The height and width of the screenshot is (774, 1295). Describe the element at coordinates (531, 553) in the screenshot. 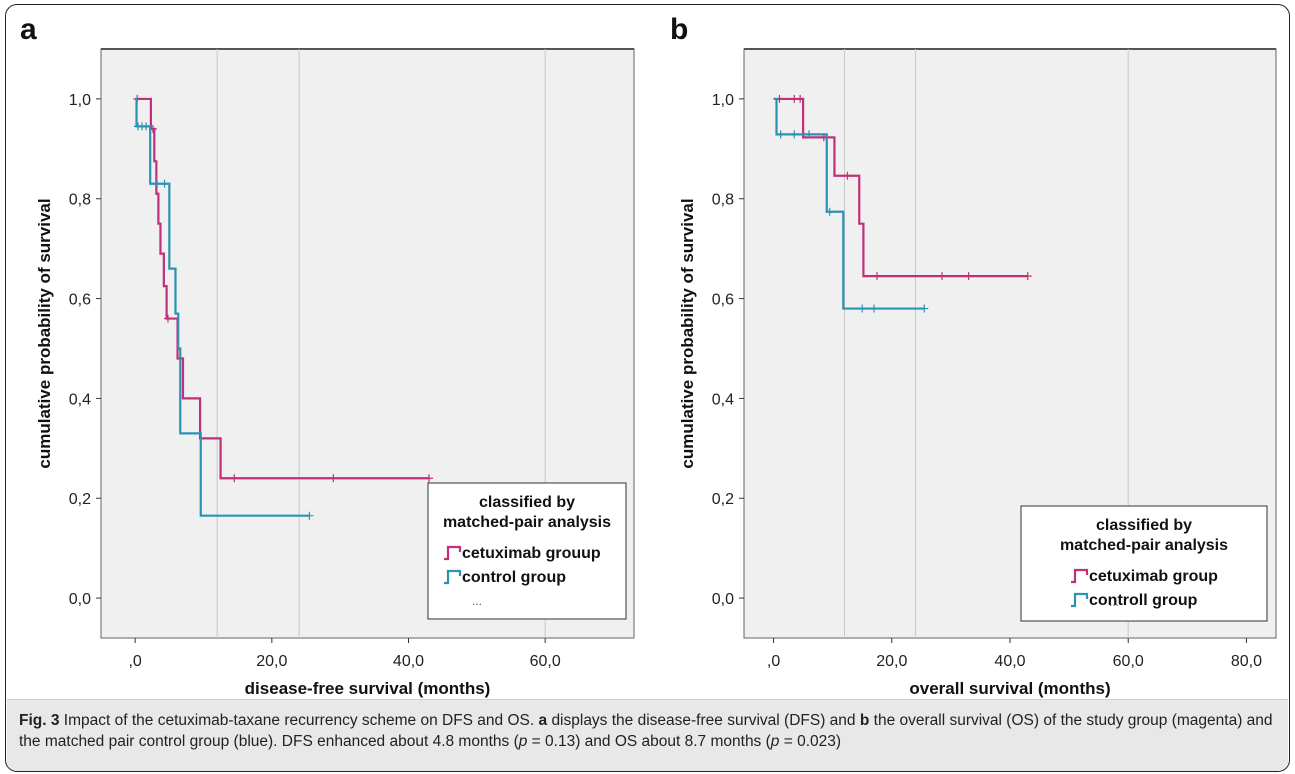

I see `legend-entry-label: cetuximab grouup` at that location.